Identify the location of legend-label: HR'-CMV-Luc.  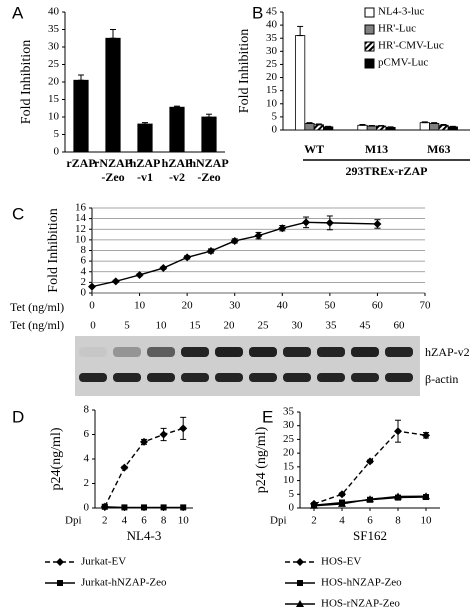
(411, 46).